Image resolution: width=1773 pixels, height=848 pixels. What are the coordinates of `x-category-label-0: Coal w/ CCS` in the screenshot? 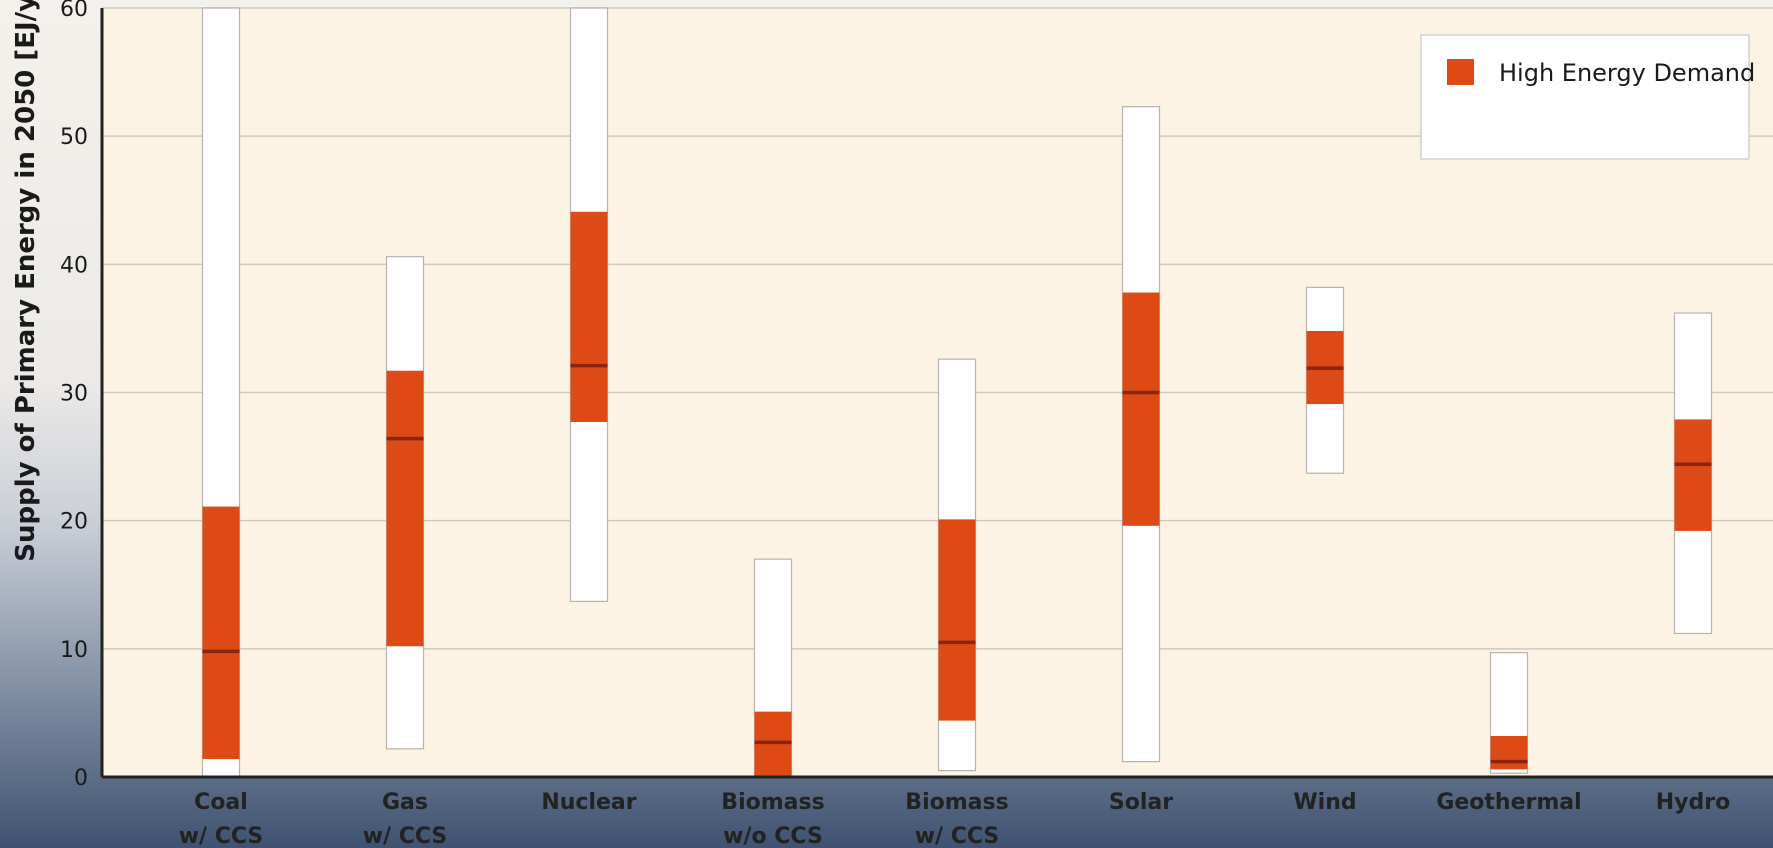 It's located at (221, 819).